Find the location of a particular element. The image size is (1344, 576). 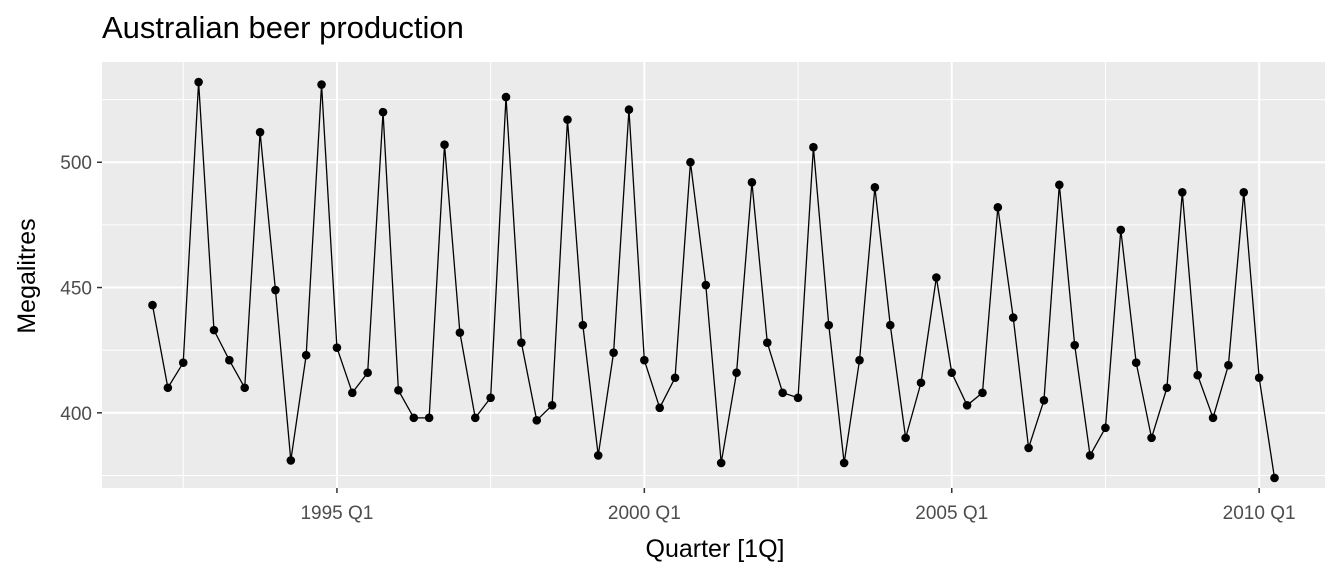

y-axis-title: Megalitres is located at coordinates (27, 275).